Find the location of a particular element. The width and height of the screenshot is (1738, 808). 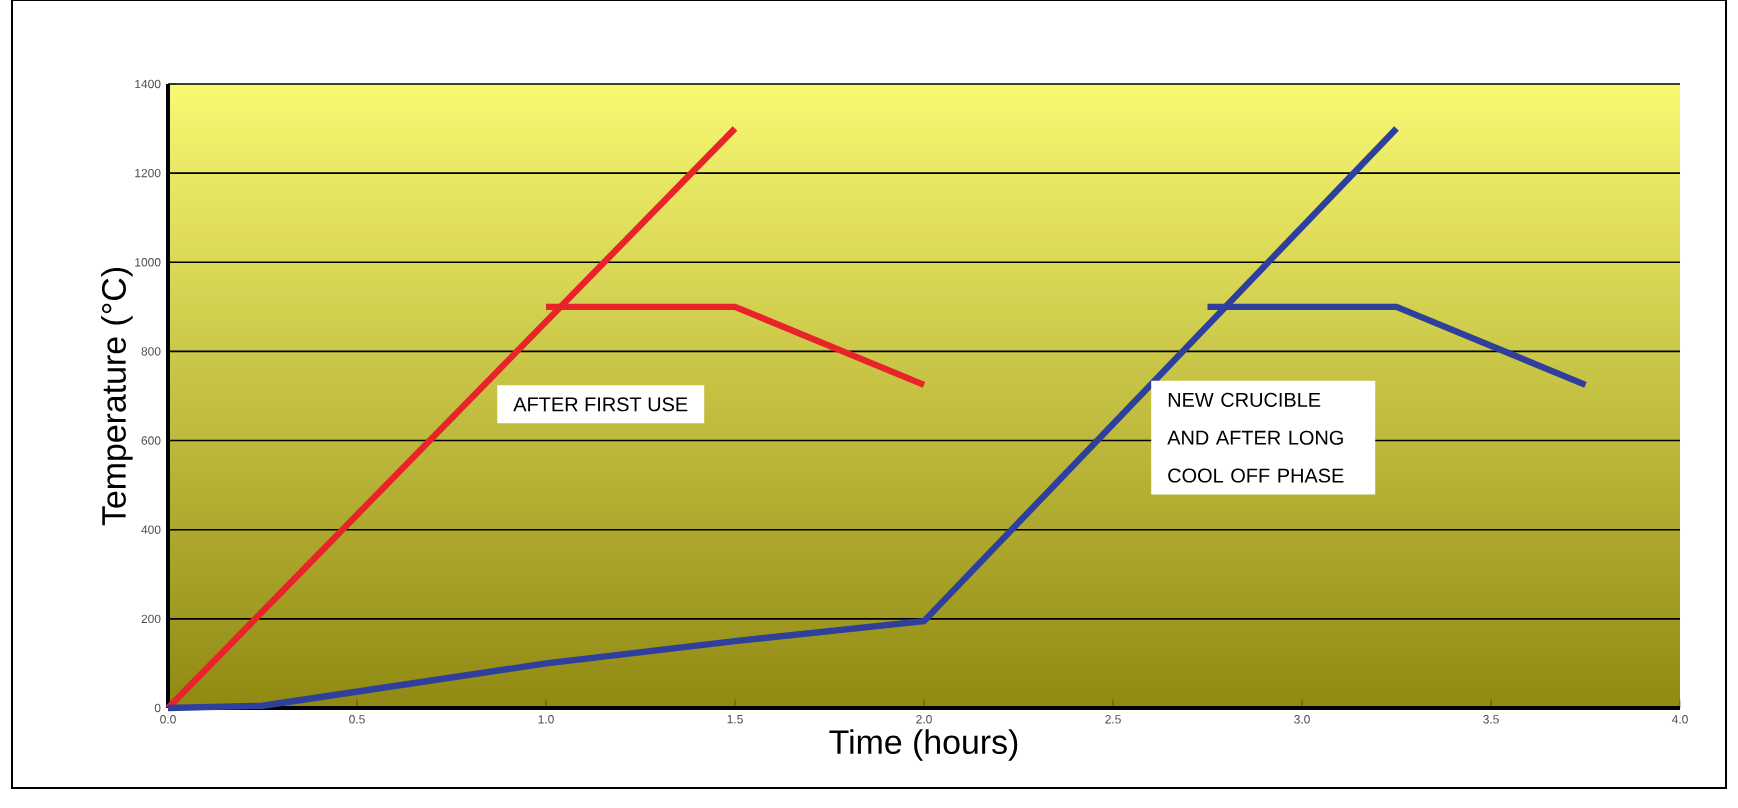

x-axis-title: Time (hours) is located at coordinates (923, 745).